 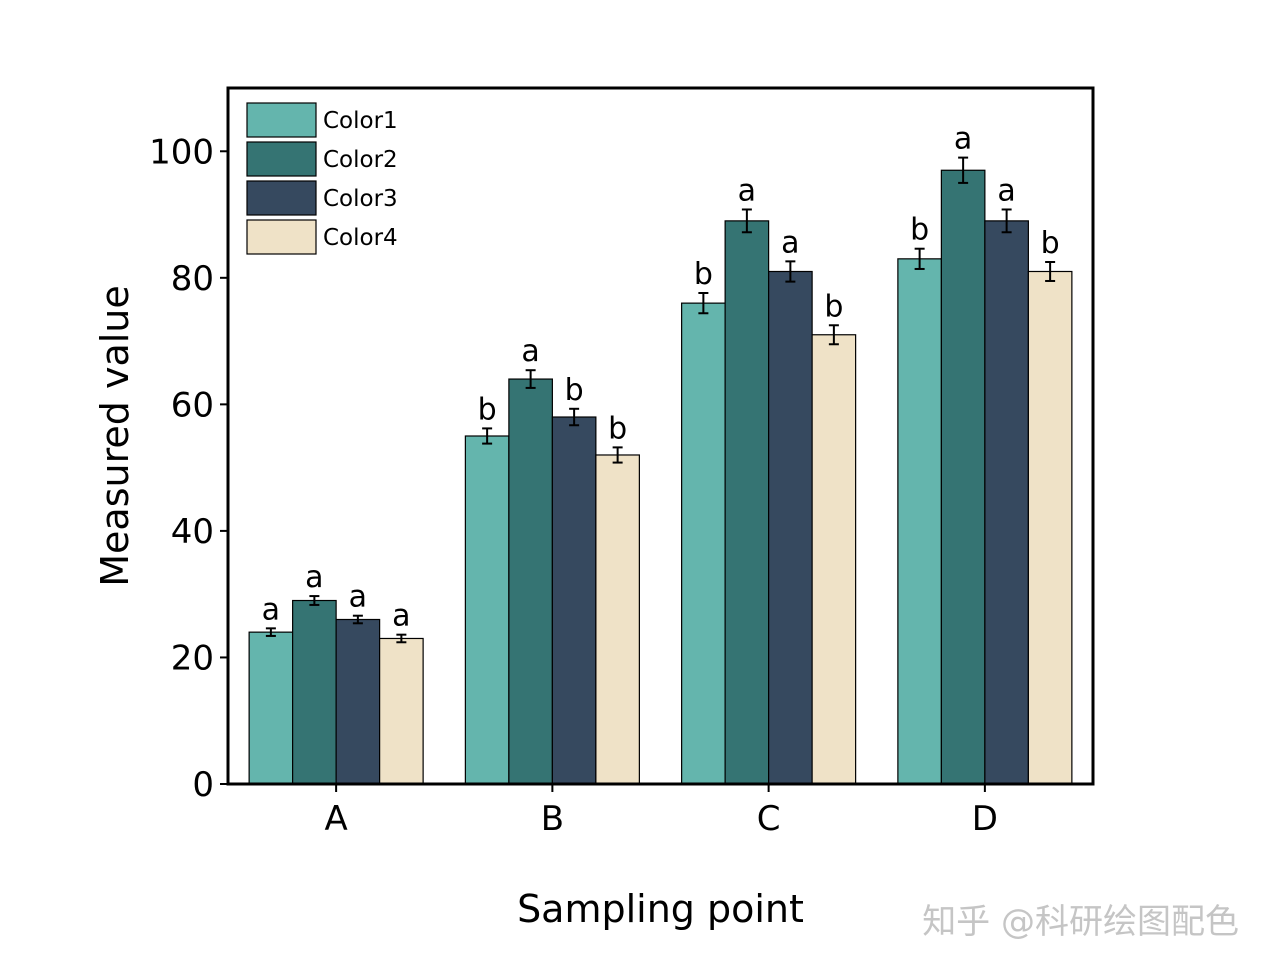 I want to click on legend-label-Color3: Color3, so click(x=360, y=199).